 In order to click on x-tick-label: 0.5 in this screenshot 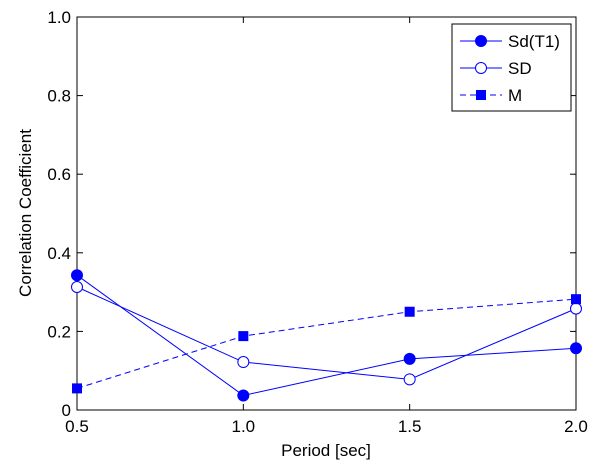, I will do `click(77, 426)`.